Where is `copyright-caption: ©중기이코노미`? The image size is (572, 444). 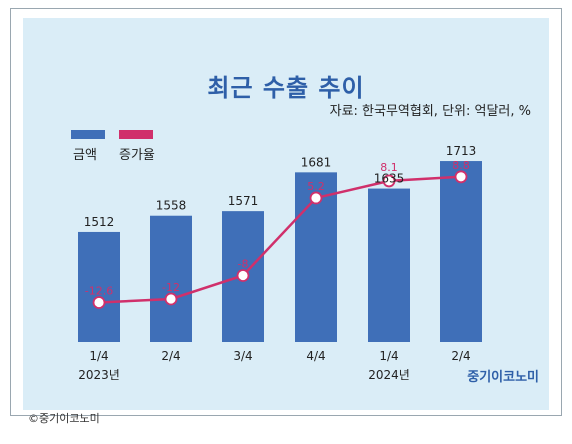 copyright-caption: ©중기이코노미 is located at coordinates (64, 418).